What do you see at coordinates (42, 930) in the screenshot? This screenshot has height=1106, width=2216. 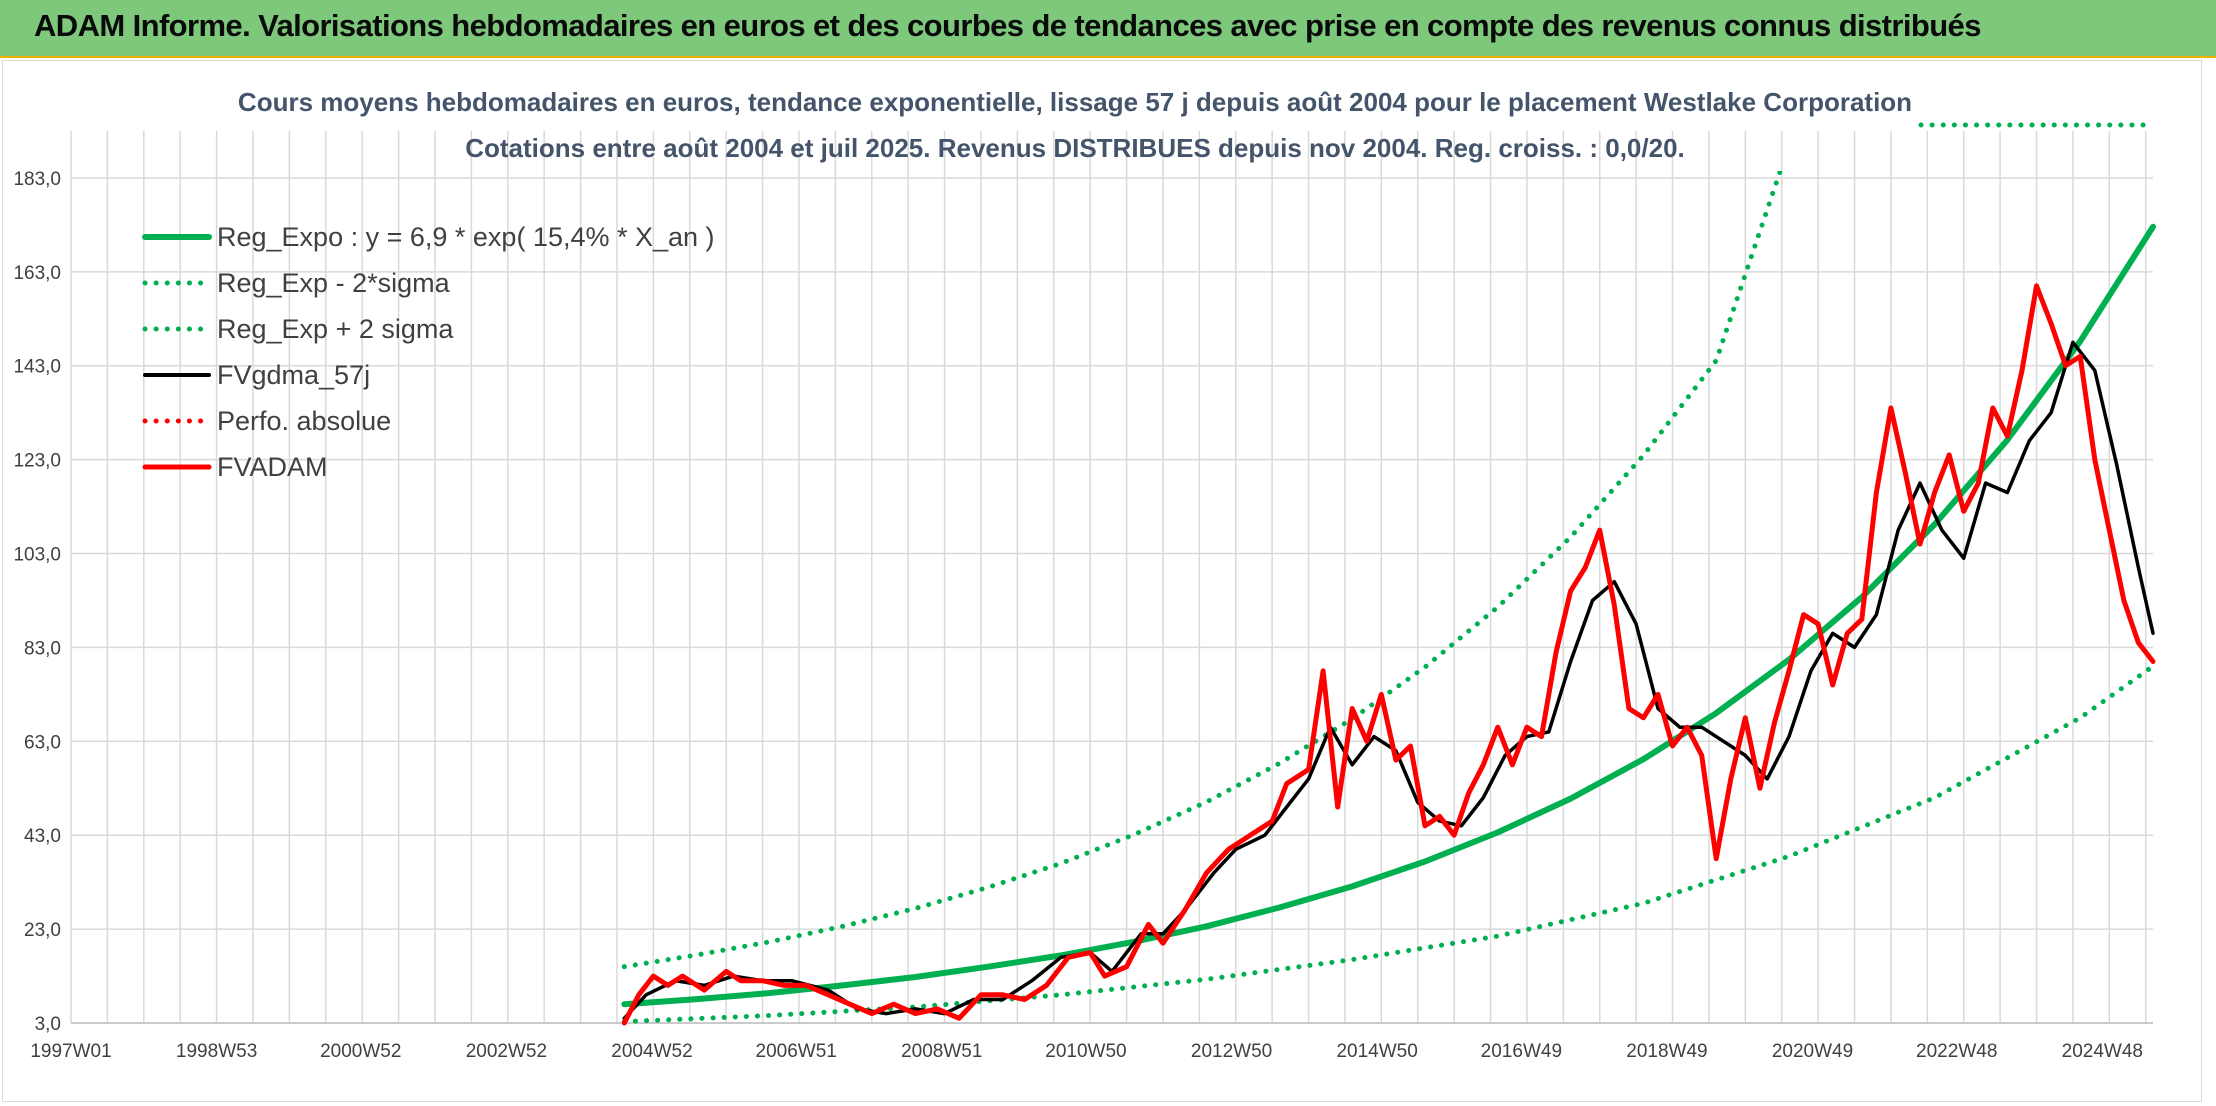 I see `y-tick-label: 23,0` at bounding box center [42, 930].